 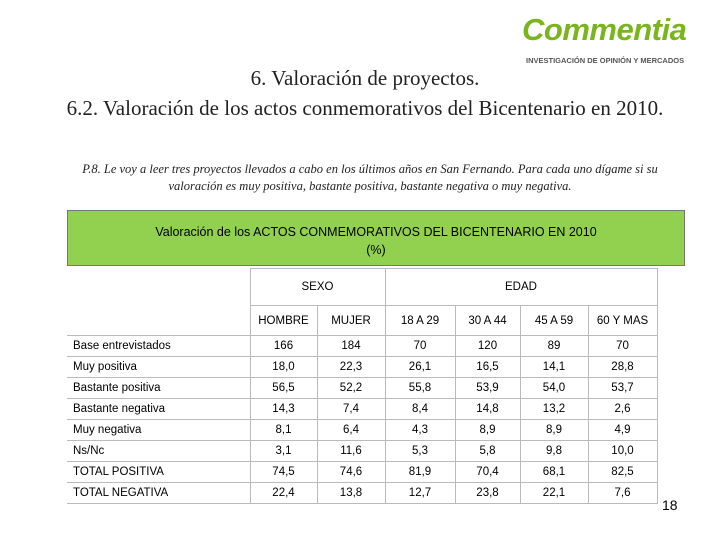 I want to click on table-row: Base entrevistados 166 184 70 120 89 70, so click(x=362, y=346).